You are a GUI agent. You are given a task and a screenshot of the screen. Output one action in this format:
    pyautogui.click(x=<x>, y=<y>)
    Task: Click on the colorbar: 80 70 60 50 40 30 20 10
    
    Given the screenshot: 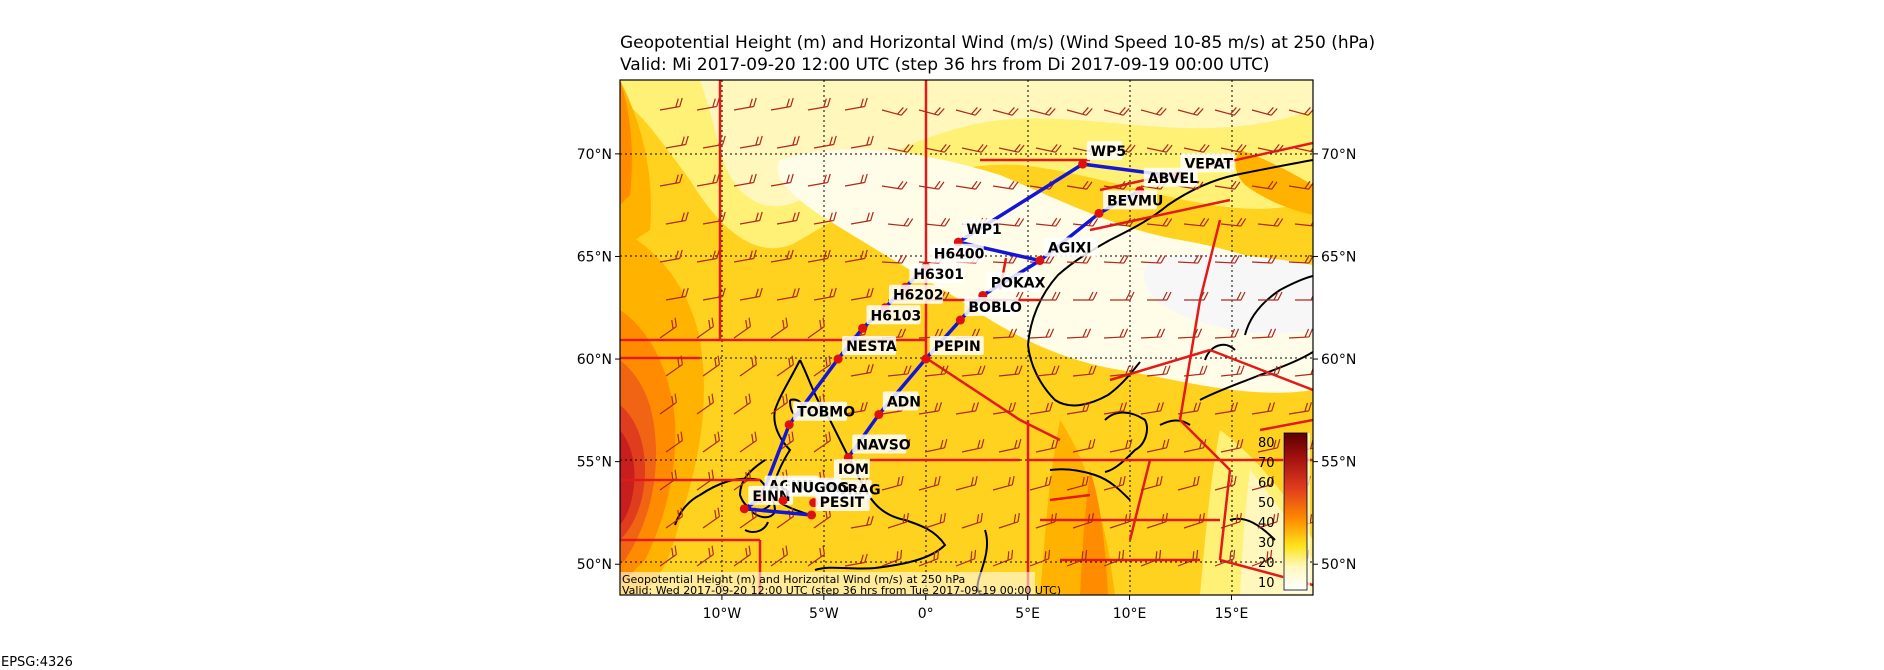 What is the action you would take?
    pyautogui.click(x=1284, y=512)
    